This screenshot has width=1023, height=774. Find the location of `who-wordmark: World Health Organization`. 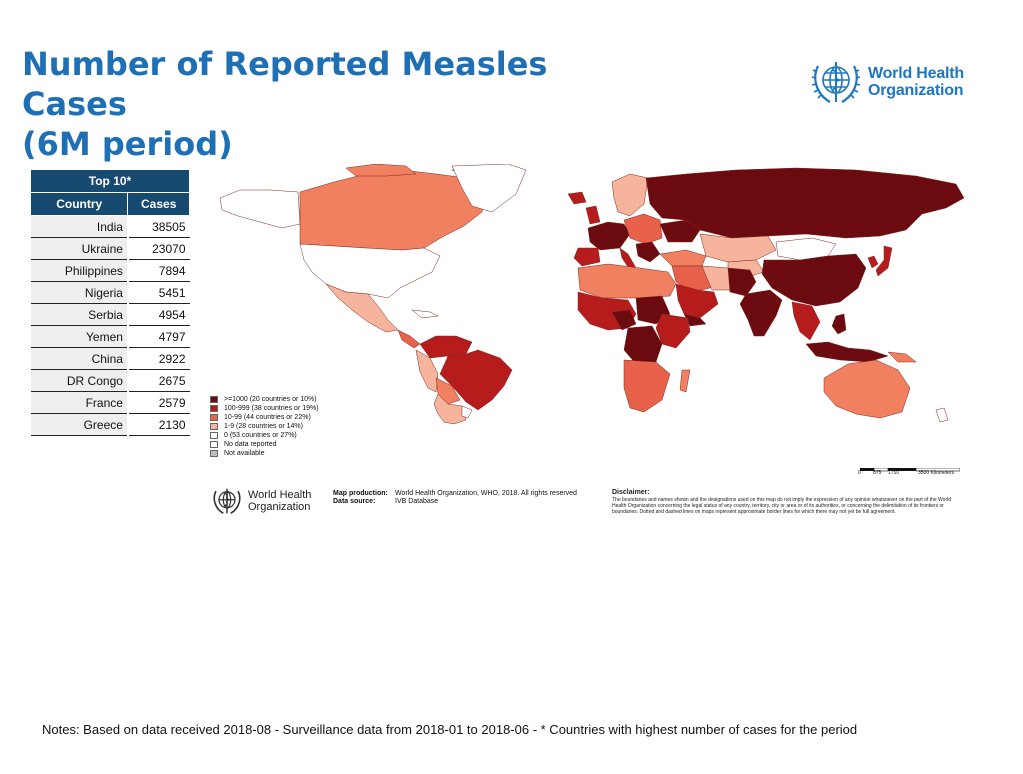

who-wordmark: World Health Organization is located at coordinates (916, 82).